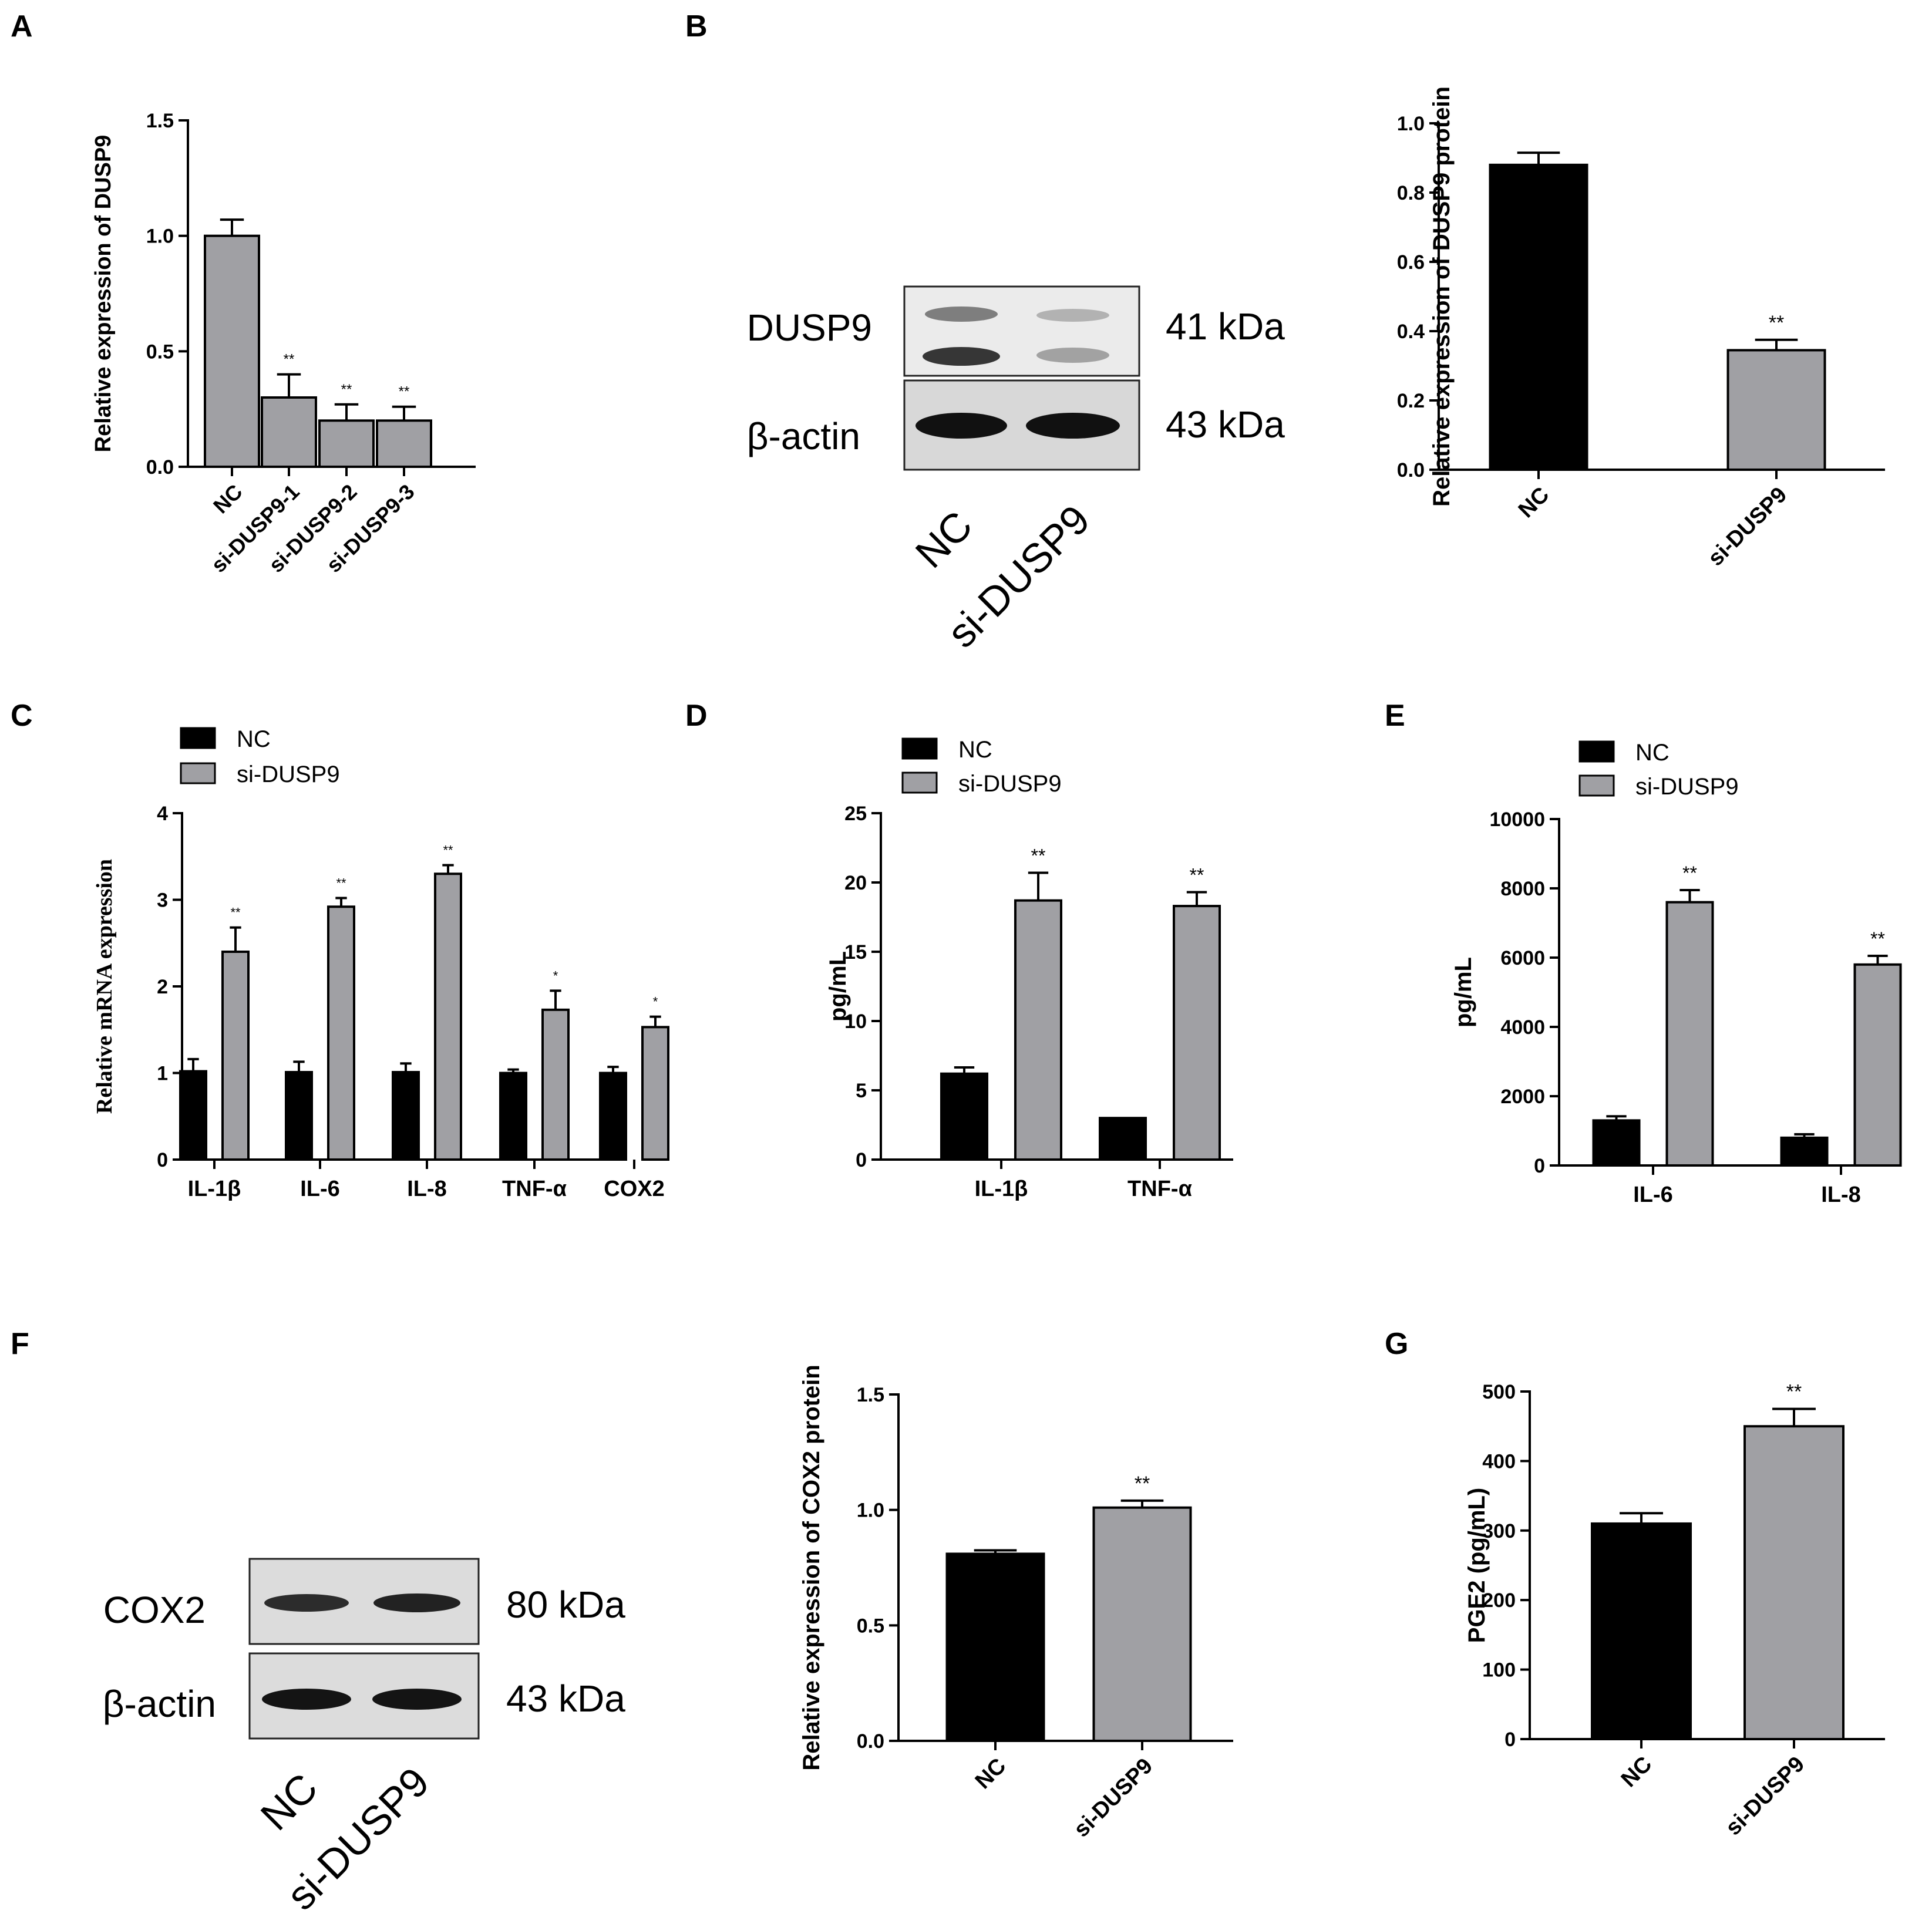 This screenshot has height=1917, width=1932. I want to click on y-tick-label-d: 0, so click(861, 1160).